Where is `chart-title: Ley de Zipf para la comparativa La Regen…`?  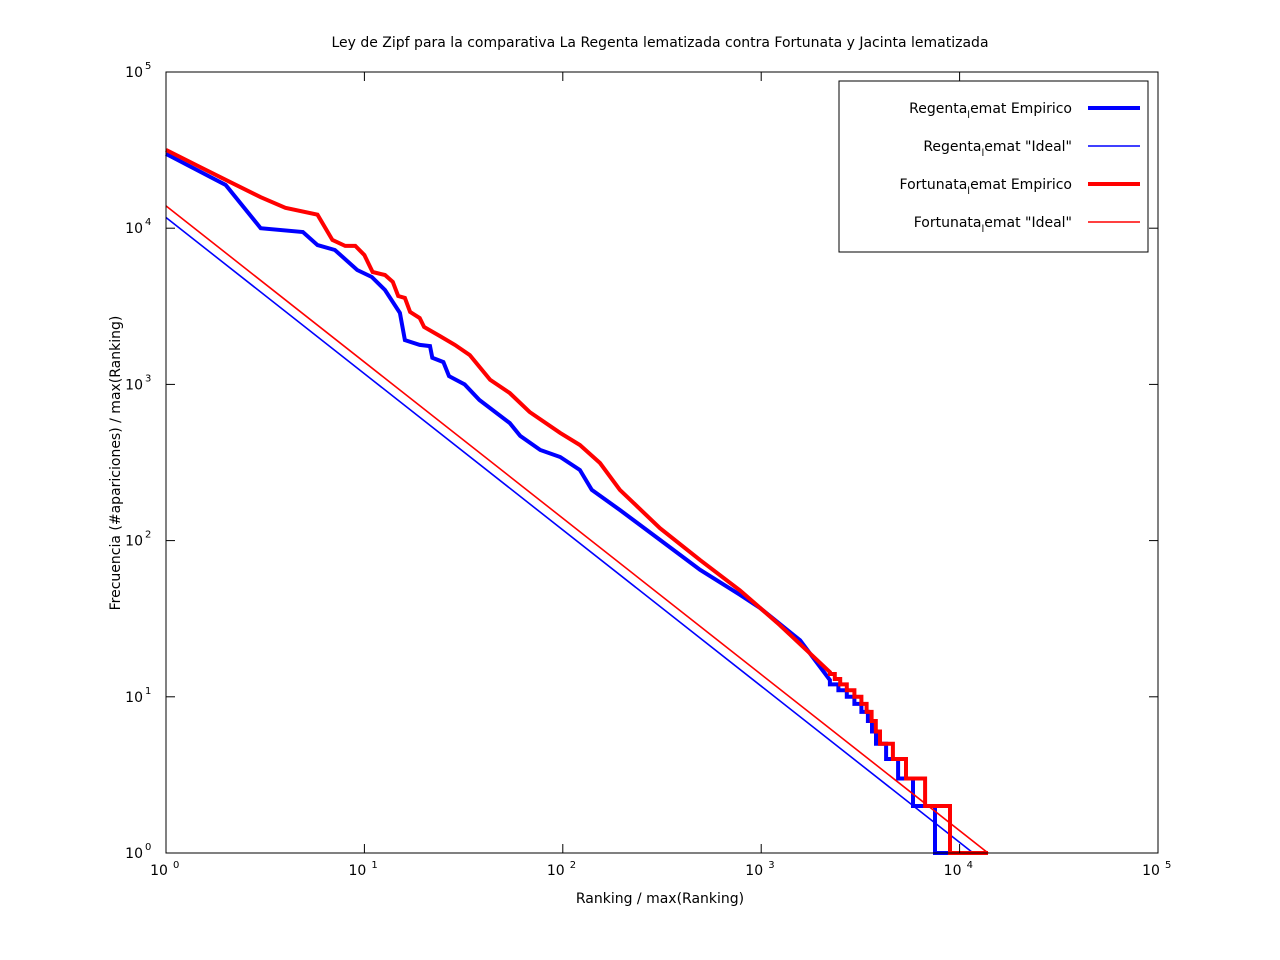 chart-title: Ley de Zipf para la comparativa La Regen… is located at coordinates (659, 43).